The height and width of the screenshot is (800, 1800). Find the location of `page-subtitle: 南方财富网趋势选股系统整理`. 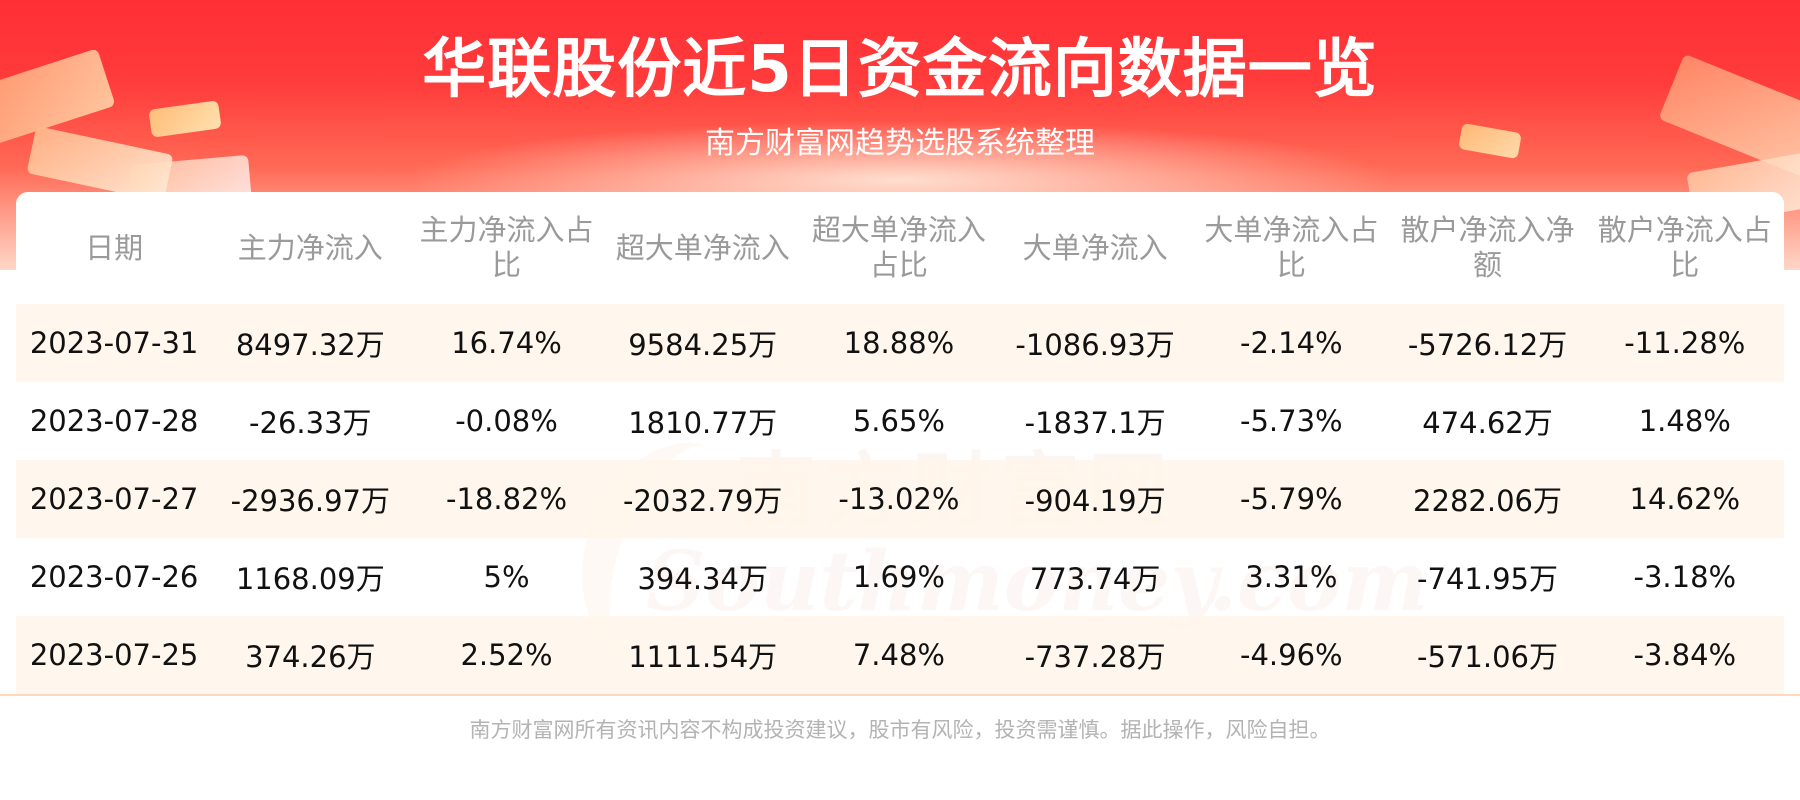

page-subtitle: 南方财富网趋势选股系统整理 is located at coordinates (900, 143).